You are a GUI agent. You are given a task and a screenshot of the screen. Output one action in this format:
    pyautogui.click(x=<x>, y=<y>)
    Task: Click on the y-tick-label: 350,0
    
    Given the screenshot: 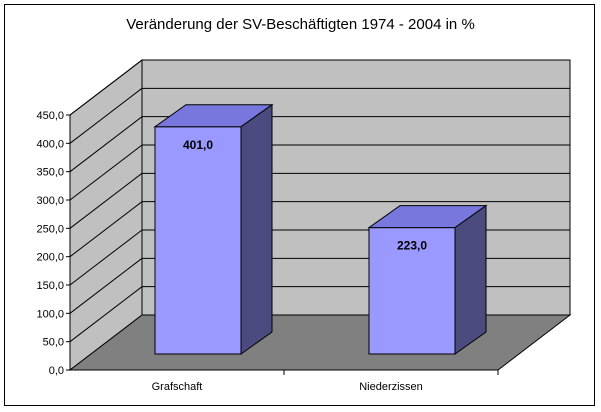 What is the action you would take?
    pyautogui.click(x=50, y=173)
    